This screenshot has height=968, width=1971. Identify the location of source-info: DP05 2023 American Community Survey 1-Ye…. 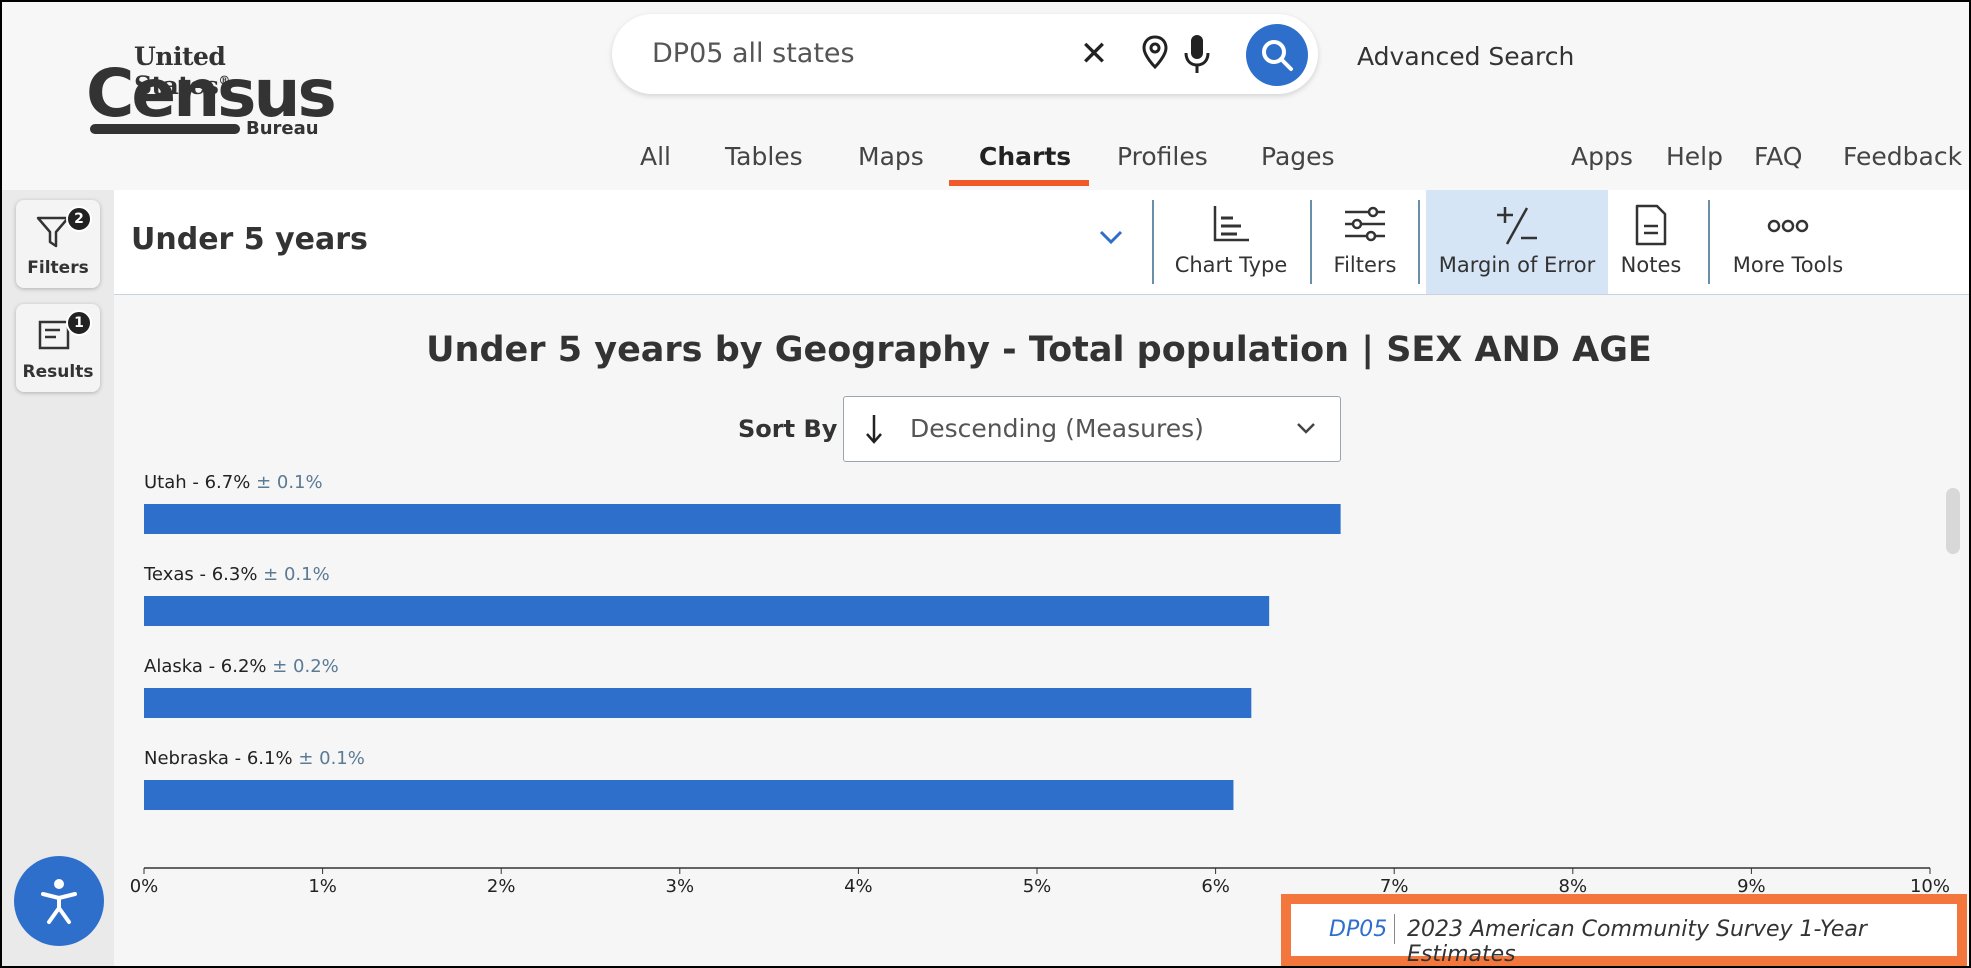
(1624, 935).